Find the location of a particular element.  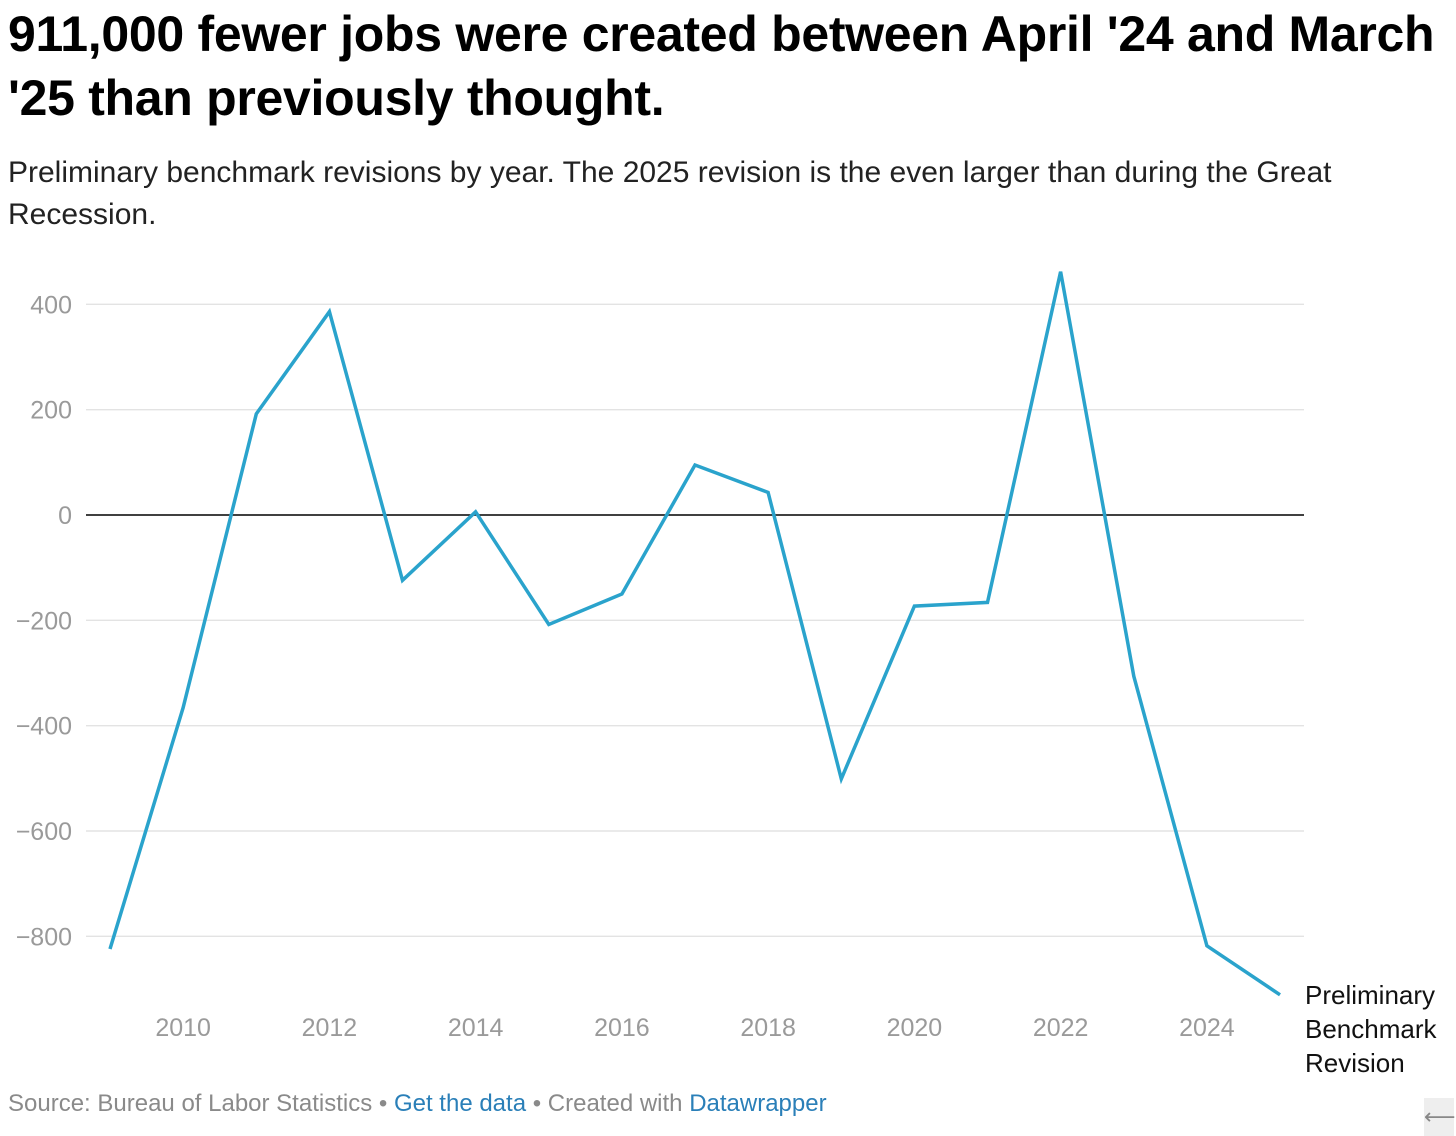

x-tick-label: 2014 is located at coordinates (476, 1028).